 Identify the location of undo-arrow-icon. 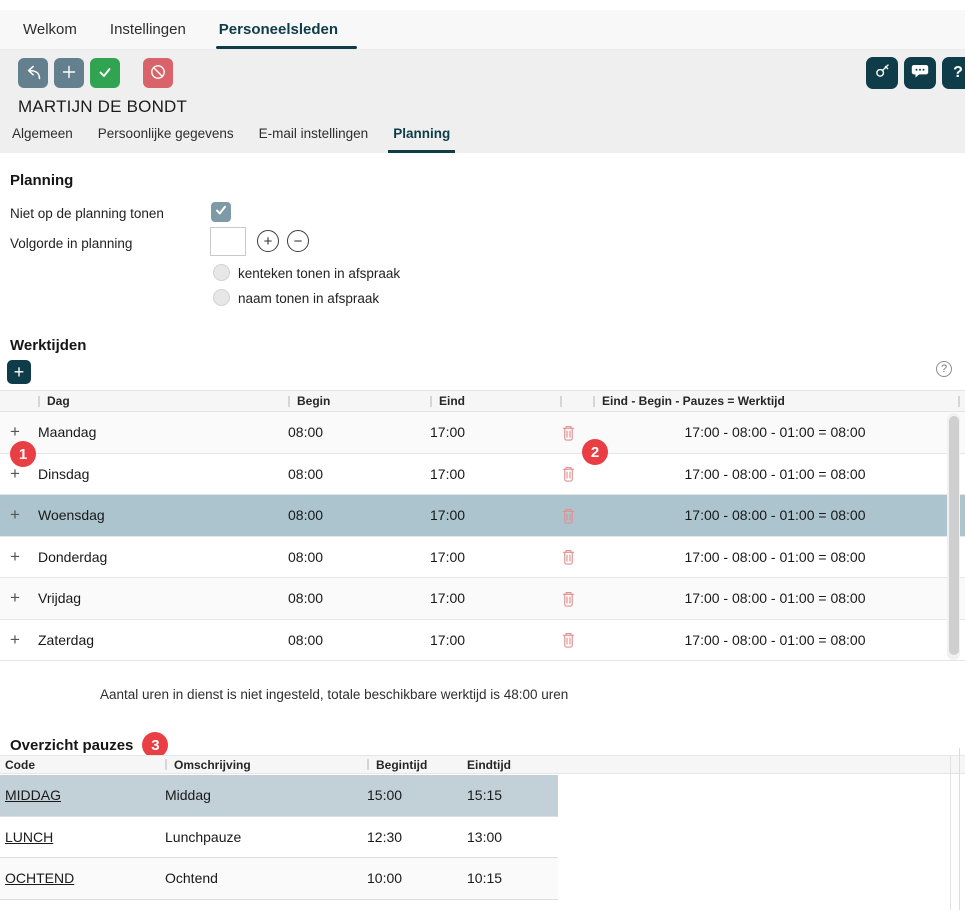
(33, 73).